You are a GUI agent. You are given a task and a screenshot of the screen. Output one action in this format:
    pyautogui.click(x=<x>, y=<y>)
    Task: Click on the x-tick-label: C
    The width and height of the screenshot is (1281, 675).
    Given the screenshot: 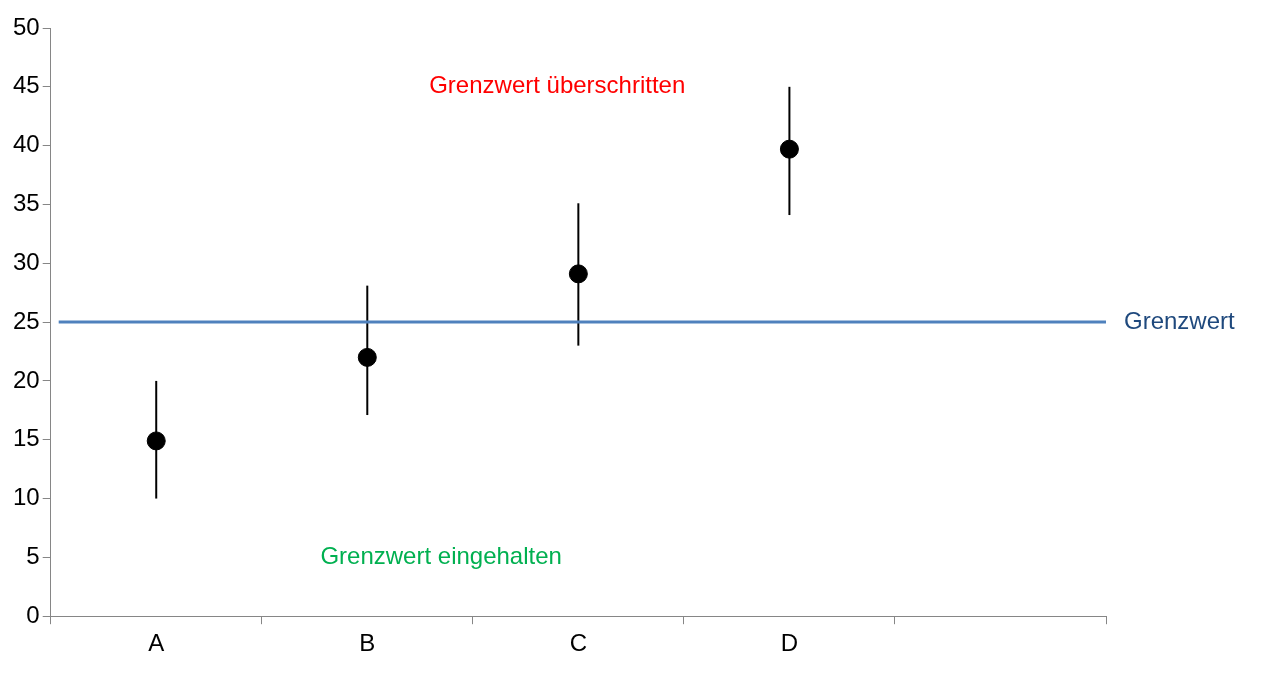 What is the action you would take?
    pyautogui.click(x=578, y=643)
    